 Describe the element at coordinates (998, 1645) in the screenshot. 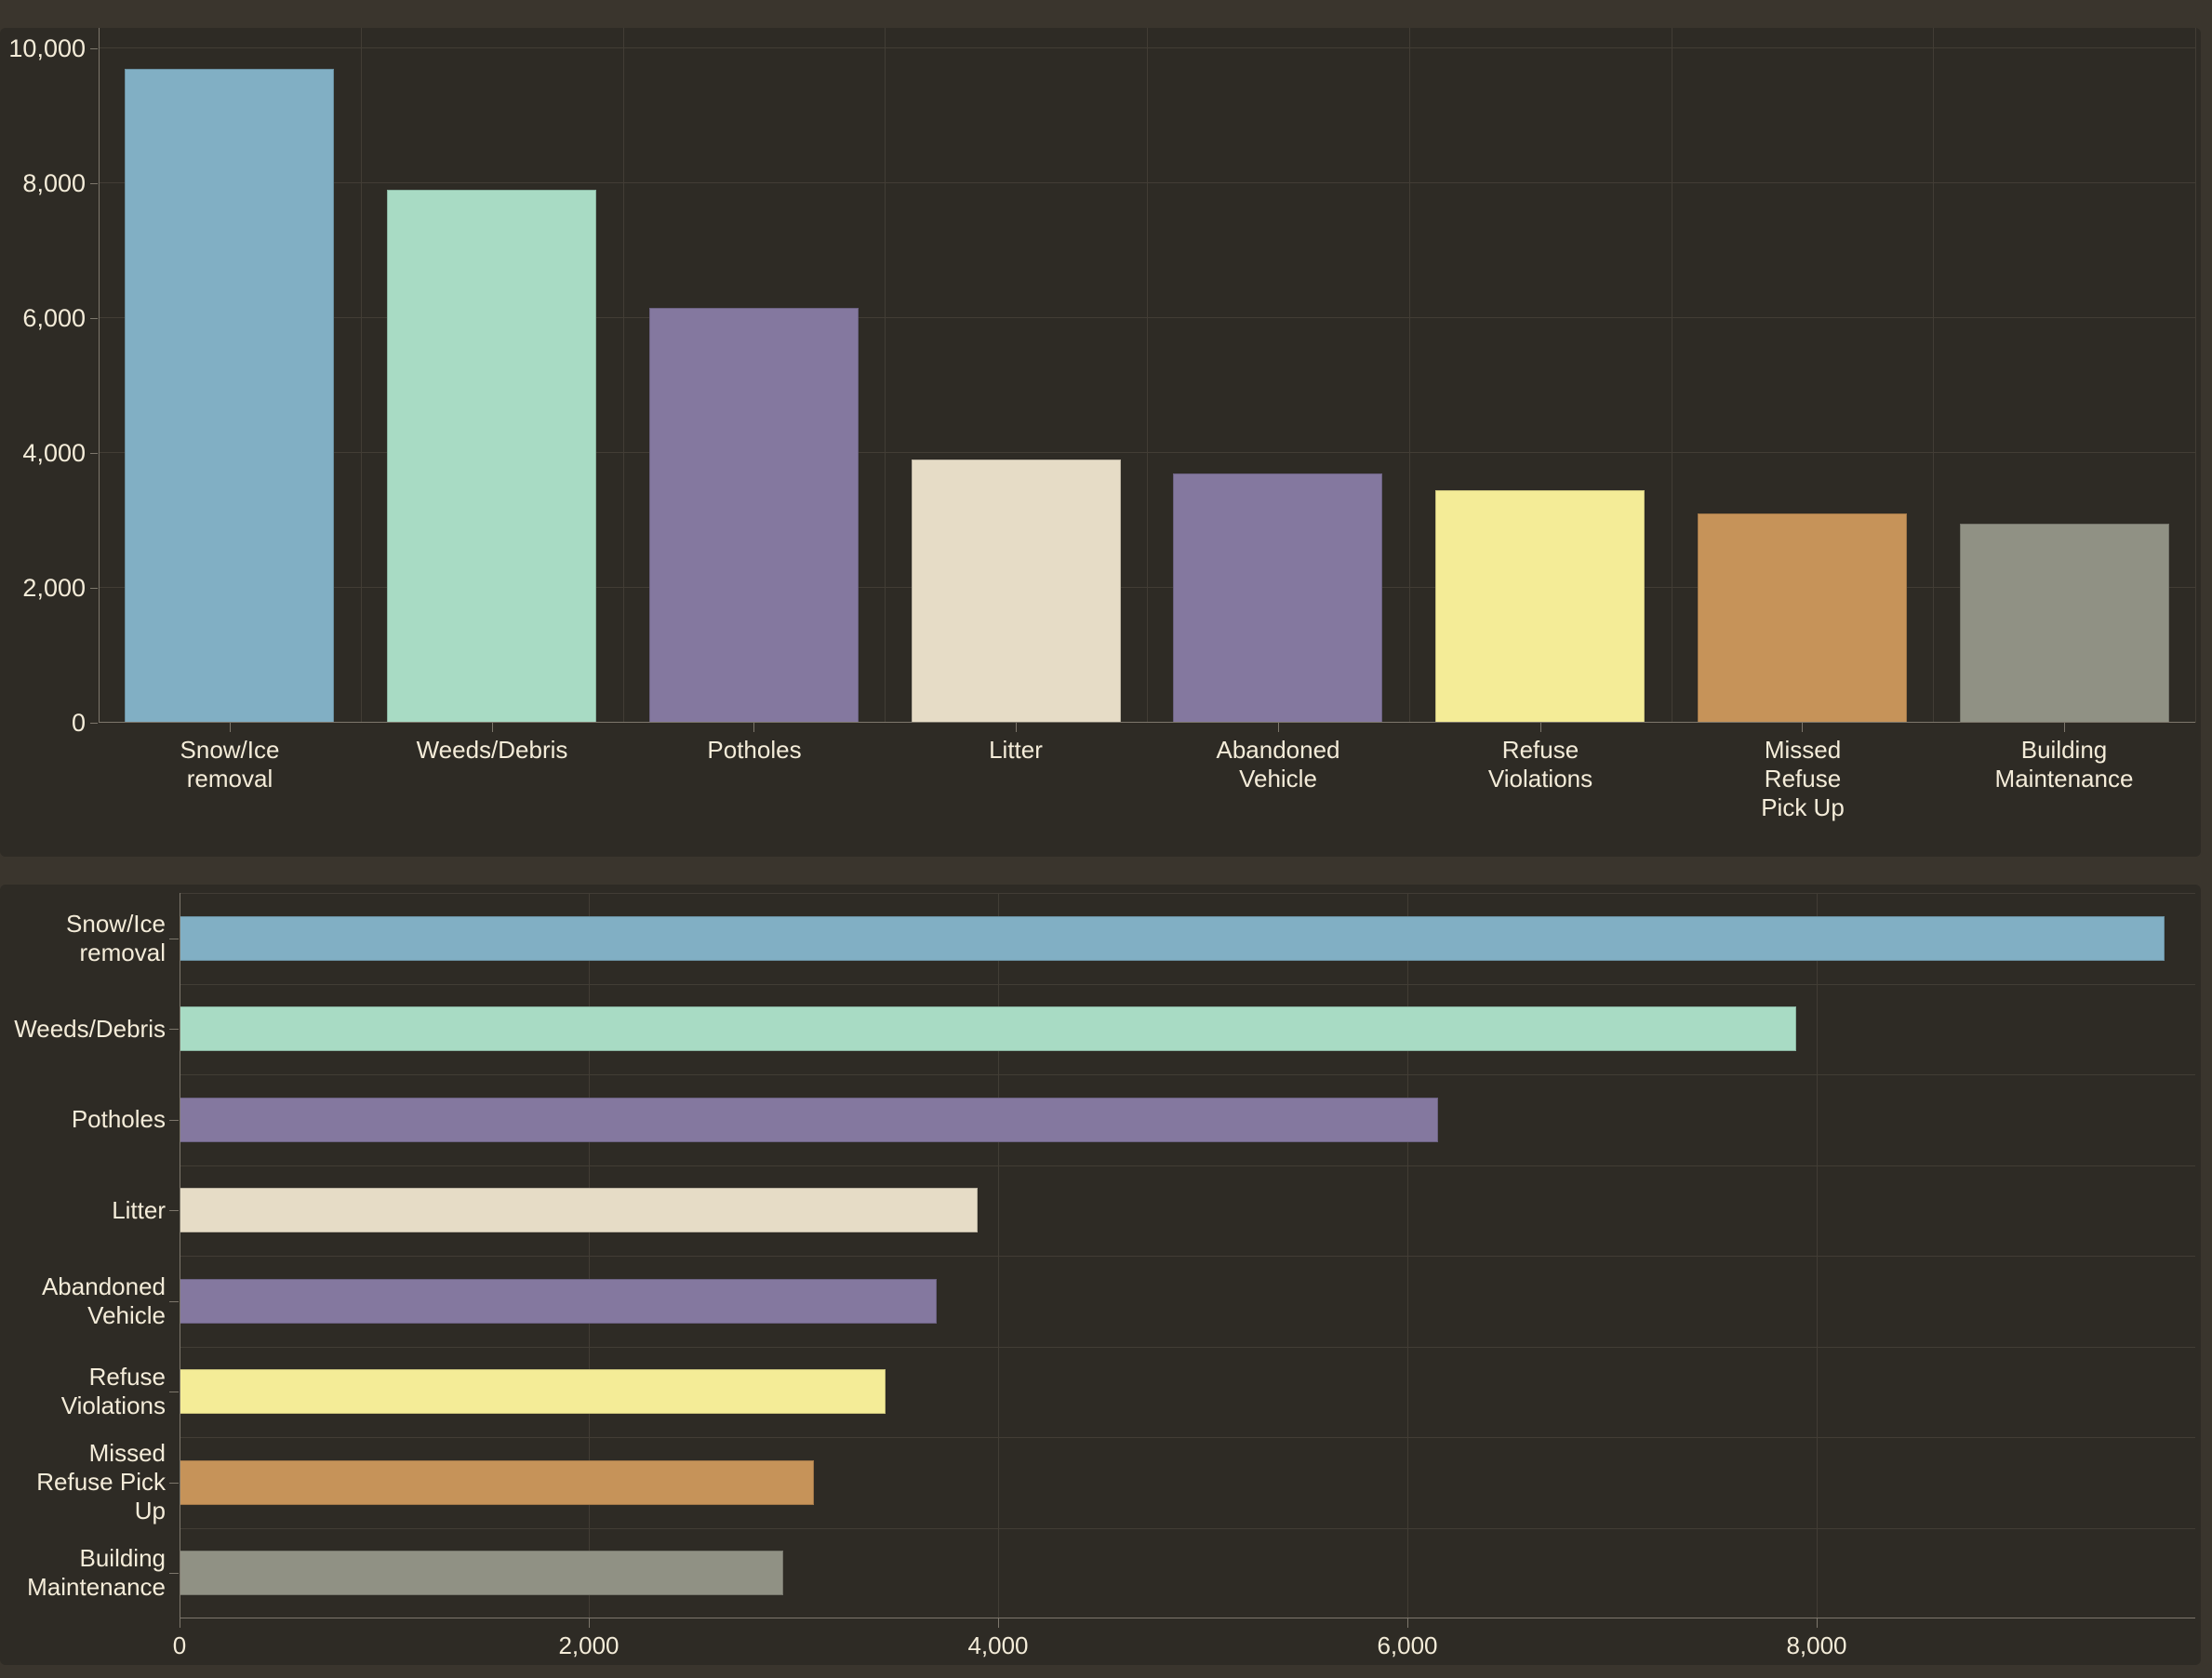

I see `x-axis-tick-label: 4,000` at that location.